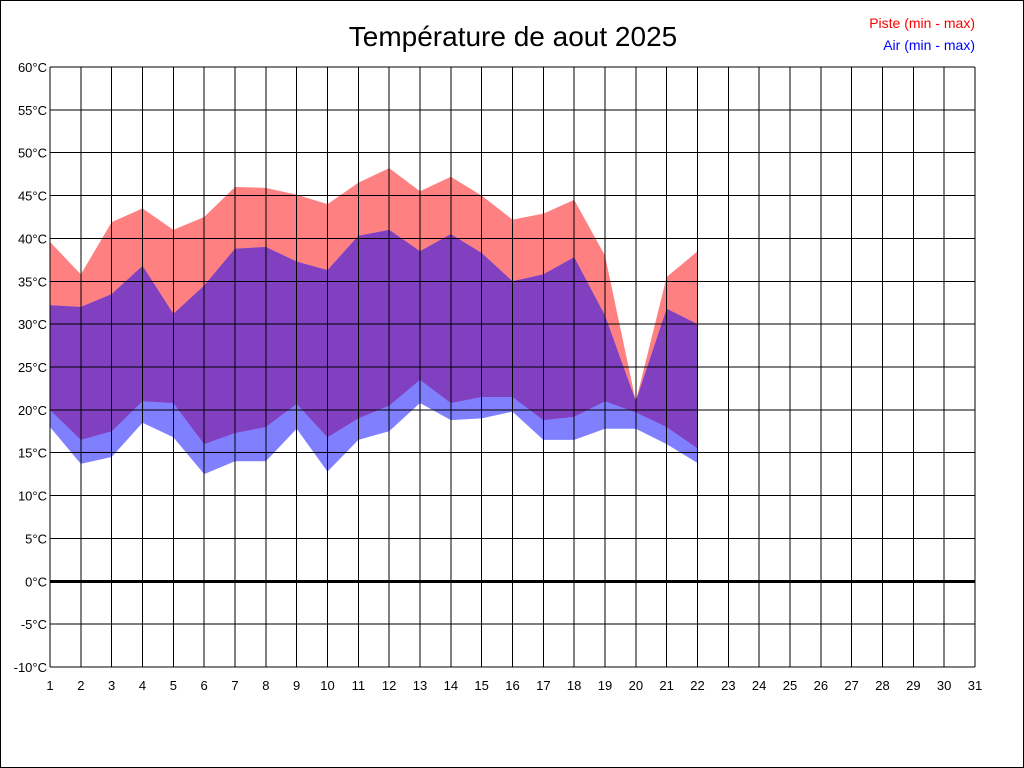  Describe the element at coordinates (32, 110) in the screenshot. I see `y-tick-label: 55°C` at that location.